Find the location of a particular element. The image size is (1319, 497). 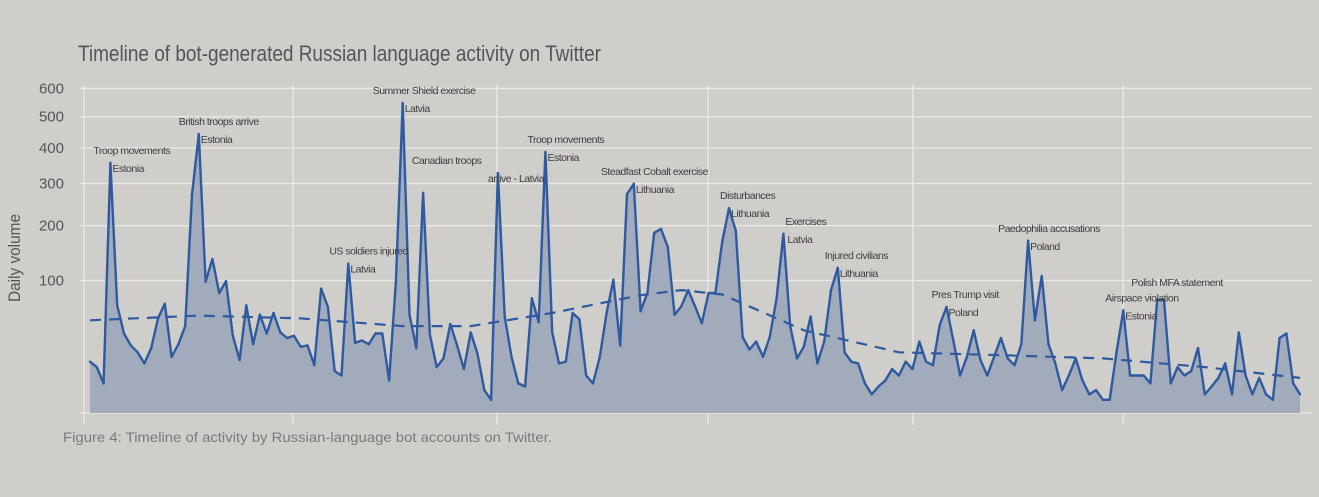

y-tick-label: 600 is located at coordinates (51, 88).